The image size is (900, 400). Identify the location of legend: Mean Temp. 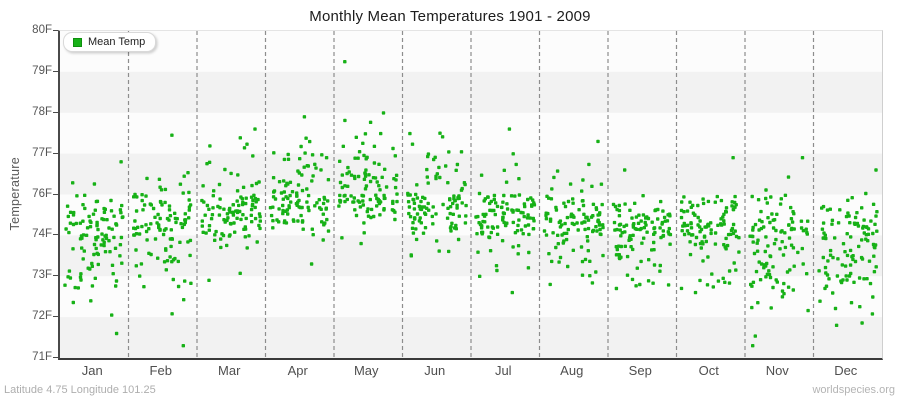
(110, 42).